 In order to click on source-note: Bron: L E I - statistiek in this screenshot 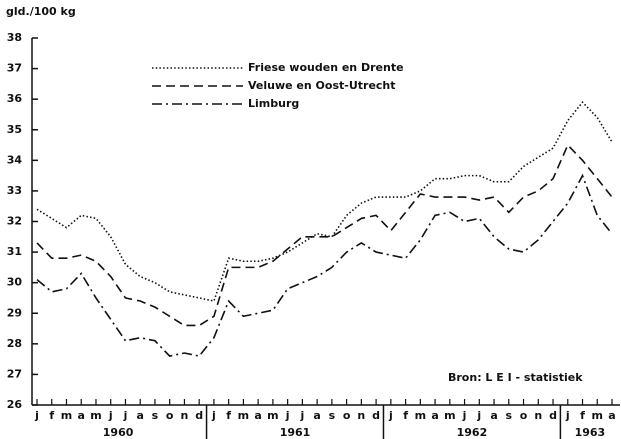, I will do `click(515, 377)`.